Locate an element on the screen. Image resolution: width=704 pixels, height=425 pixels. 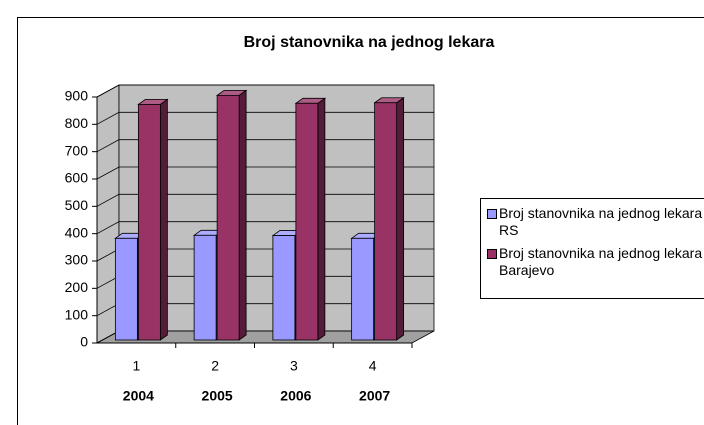
y-tick-label: 0 is located at coordinates (84, 342).